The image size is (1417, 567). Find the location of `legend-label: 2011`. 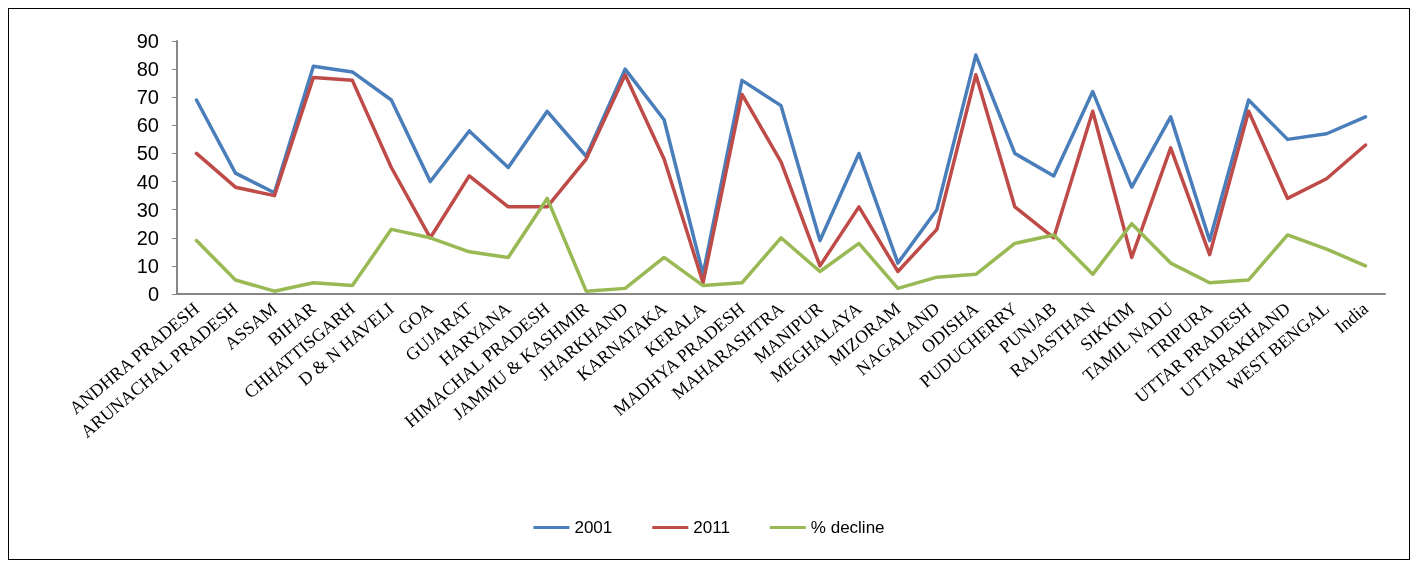

legend-label: 2011 is located at coordinates (711, 527).